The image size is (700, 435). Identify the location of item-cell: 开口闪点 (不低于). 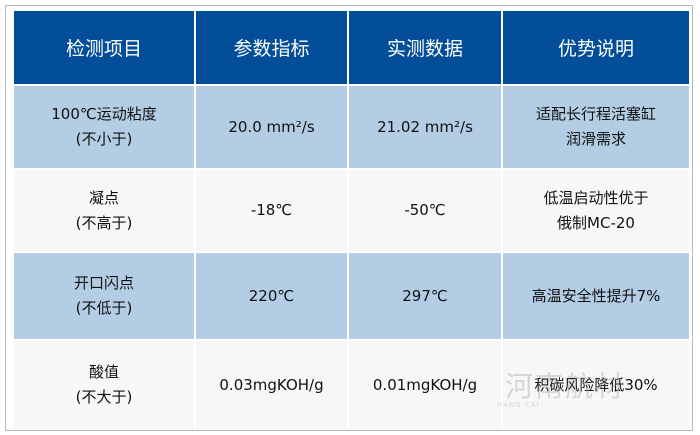
(104, 296).